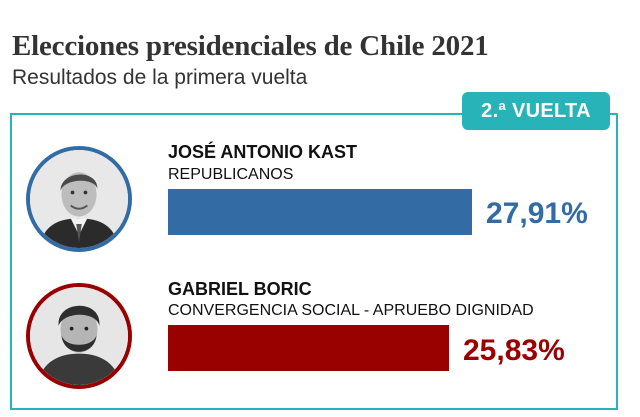 The image size is (640, 417). I want to click on candidate-name: JOSÉ ANTONIO KAST, so click(263, 152).